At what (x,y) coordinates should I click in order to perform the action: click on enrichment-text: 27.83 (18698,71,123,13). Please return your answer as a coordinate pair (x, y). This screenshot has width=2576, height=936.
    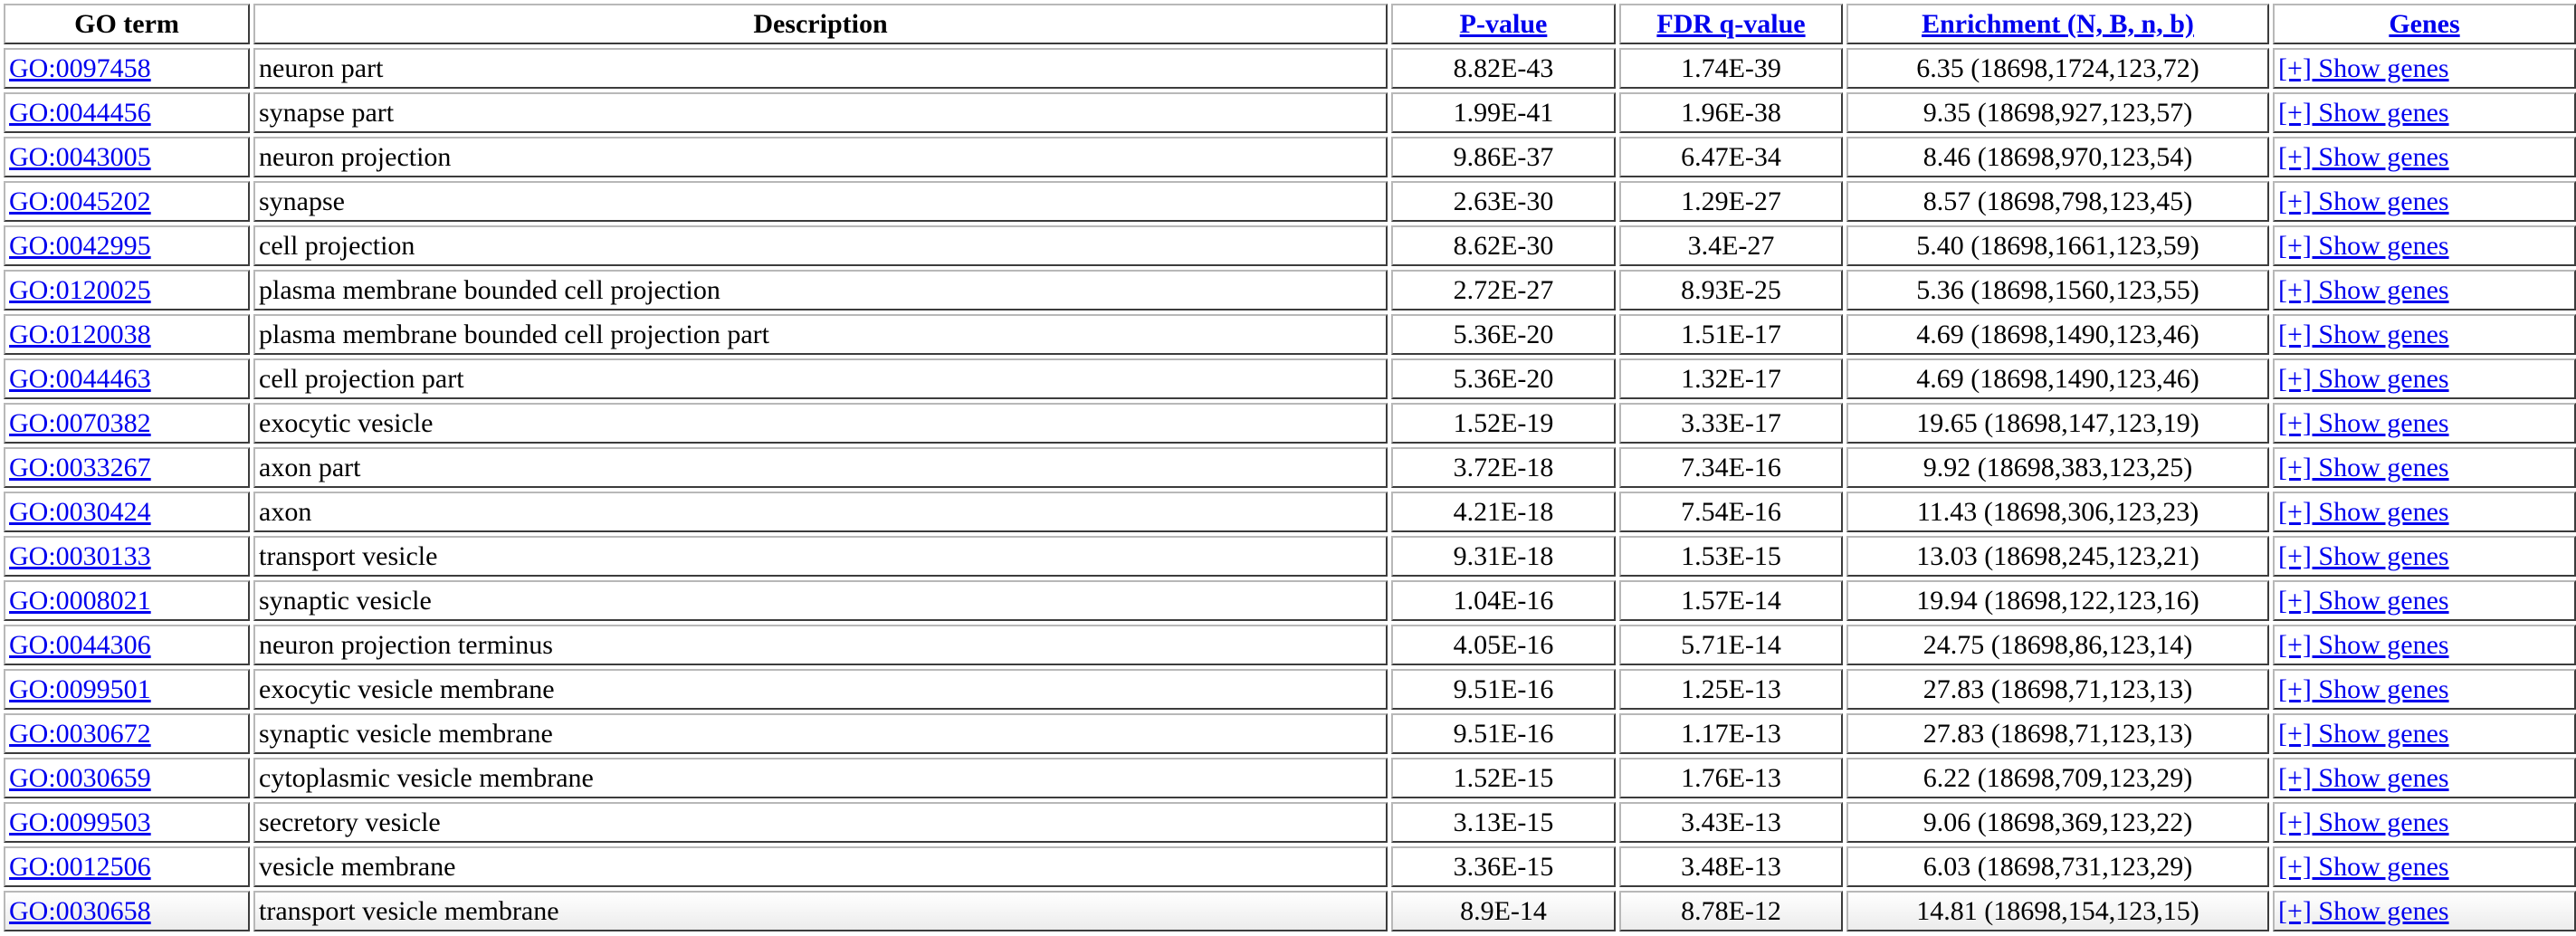
    Looking at the image, I should click on (2057, 689).